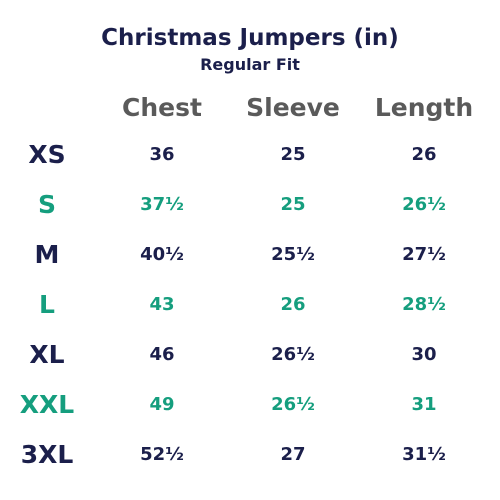  Describe the element at coordinates (47, 454) in the screenshot. I see `size-label: 3XL` at that location.